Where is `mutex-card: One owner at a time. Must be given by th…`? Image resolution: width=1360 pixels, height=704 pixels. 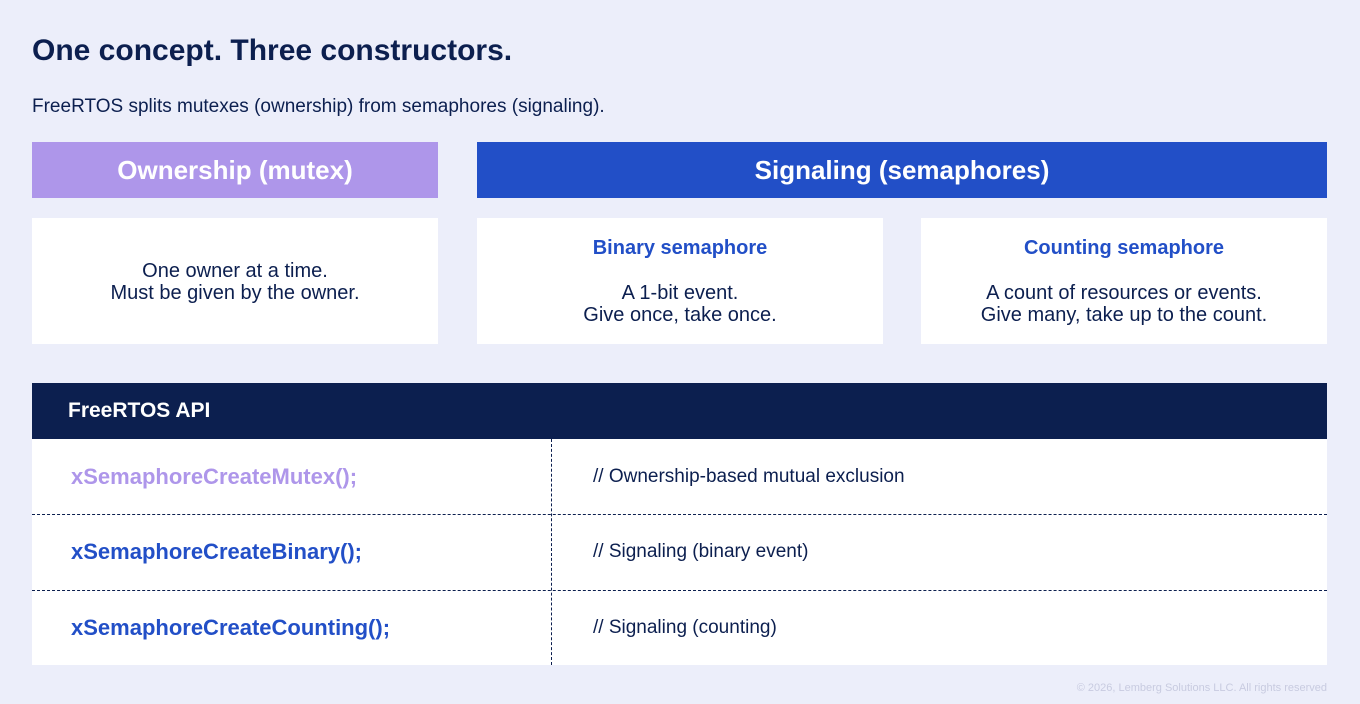
mutex-card: One owner at a time. Must be given by th… is located at coordinates (235, 281).